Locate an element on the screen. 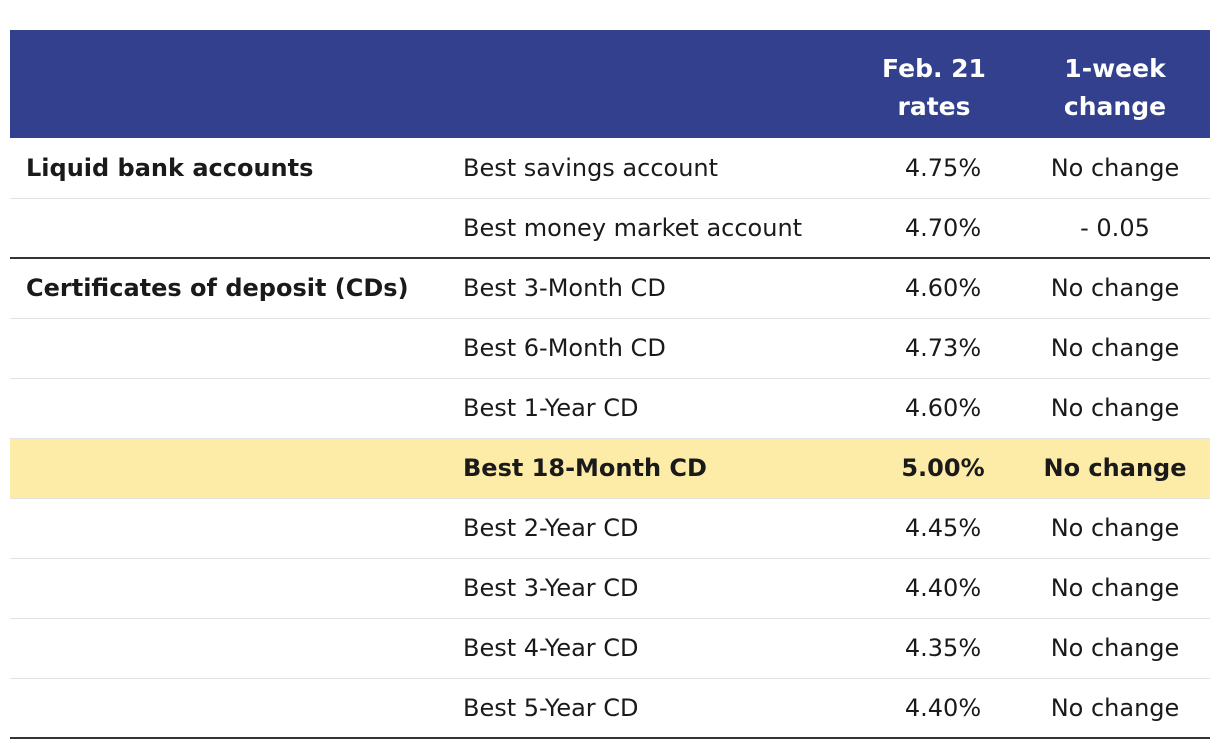  table-row-highlighted: Best 18-Month CD 5.00% No change is located at coordinates (610, 468).